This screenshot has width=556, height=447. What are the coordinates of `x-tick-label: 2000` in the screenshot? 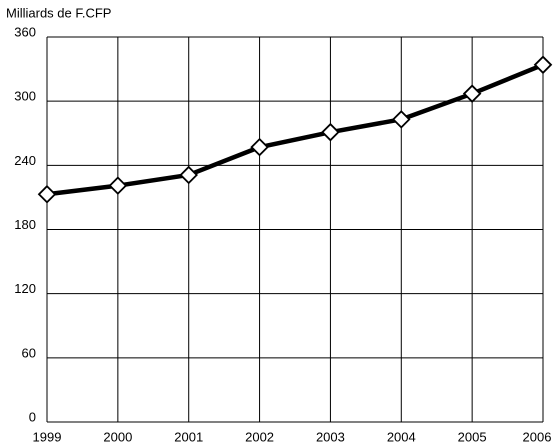 It's located at (117, 436).